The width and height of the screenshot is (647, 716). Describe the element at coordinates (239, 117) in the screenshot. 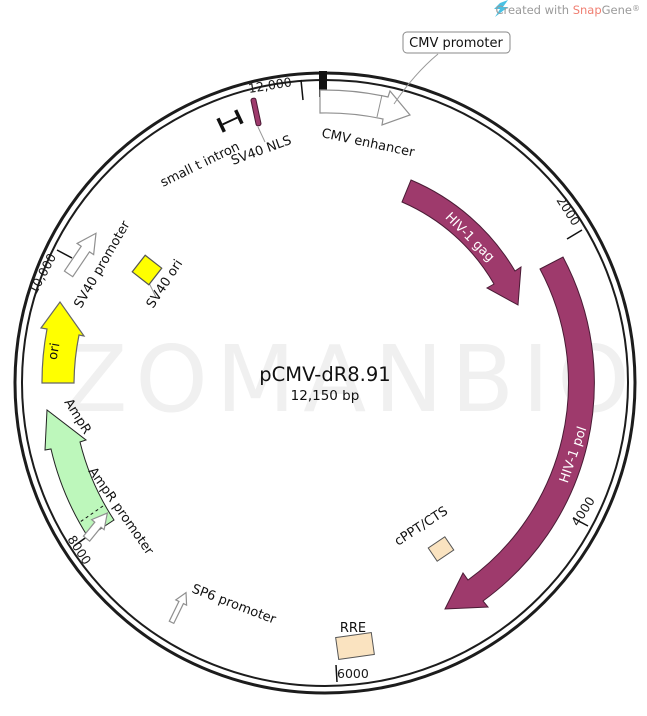

I see `intron-right-cap` at that location.